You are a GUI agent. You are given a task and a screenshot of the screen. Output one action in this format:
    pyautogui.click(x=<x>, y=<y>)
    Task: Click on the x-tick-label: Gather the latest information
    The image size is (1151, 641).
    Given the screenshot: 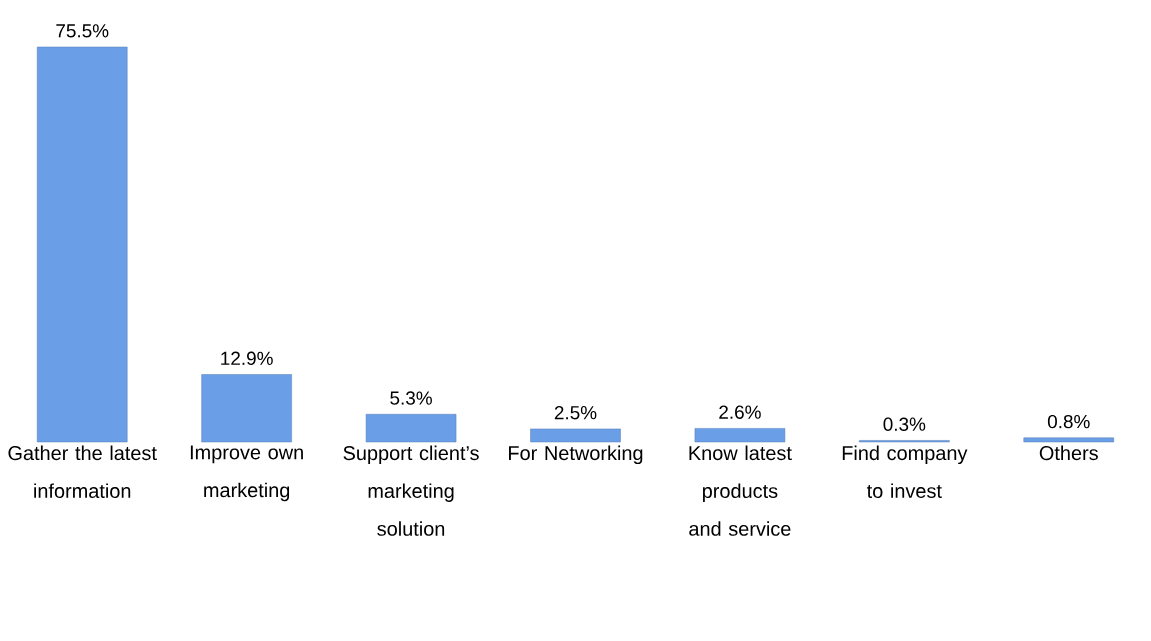 What is the action you would take?
    pyautogui.click(x=82, y=471)
    